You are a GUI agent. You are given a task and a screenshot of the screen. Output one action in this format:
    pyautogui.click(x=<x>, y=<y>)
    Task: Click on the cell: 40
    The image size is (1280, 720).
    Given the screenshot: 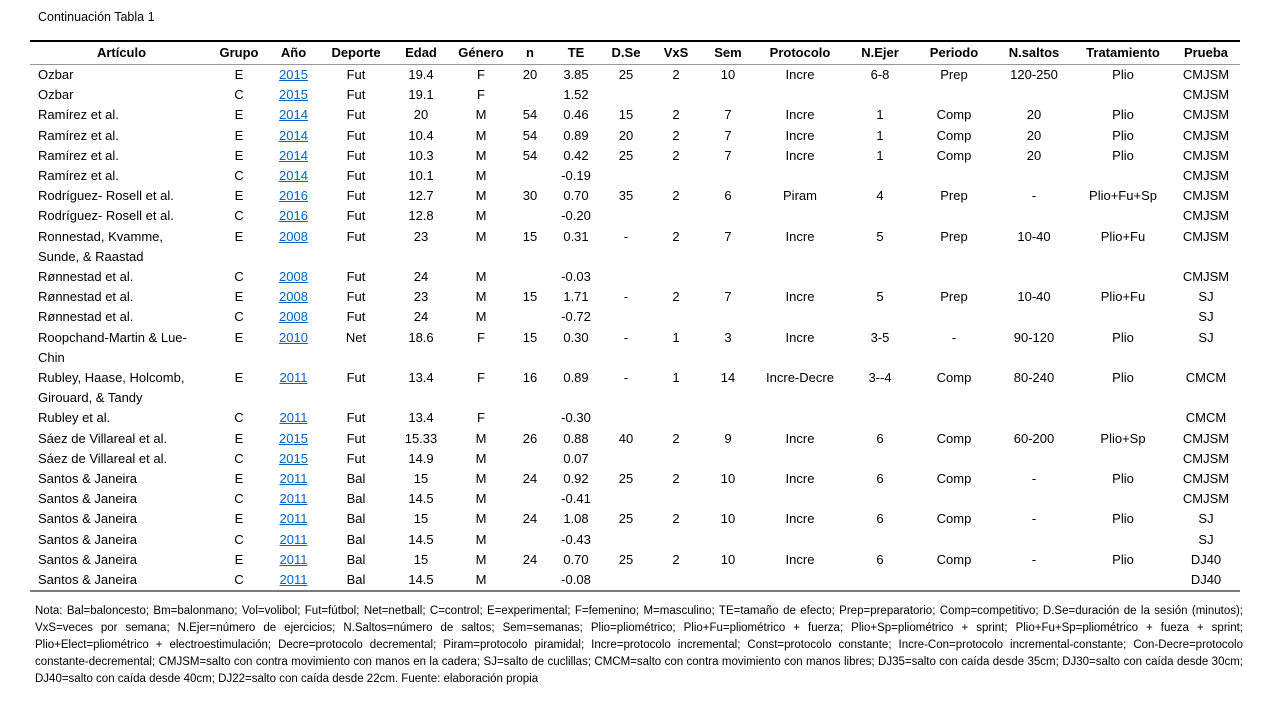 What is the action you would take?
    pyautogui.click(x=626, y=438)
    